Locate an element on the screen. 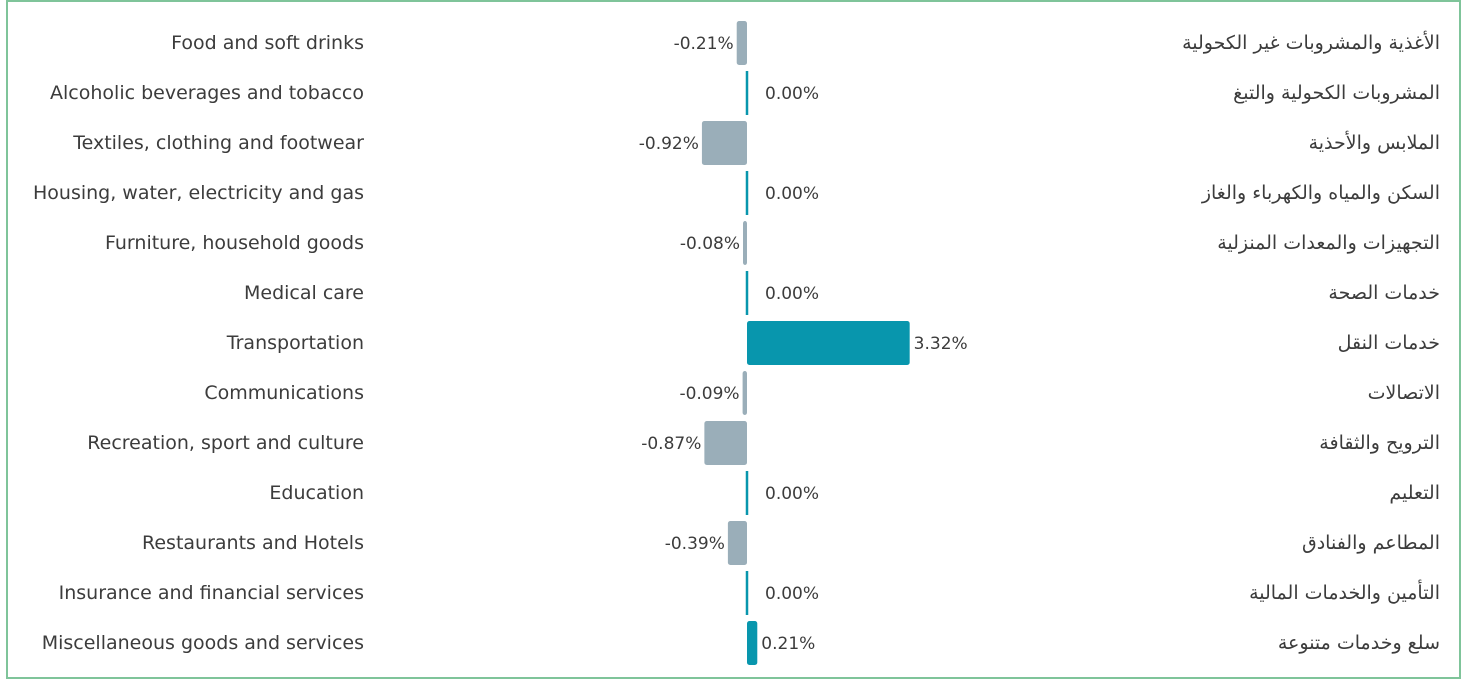 The height and width of the screenshot is (682, 1469). category-label-ar: التأمين والخدمات المالية is located at coordinates (1344, 591).